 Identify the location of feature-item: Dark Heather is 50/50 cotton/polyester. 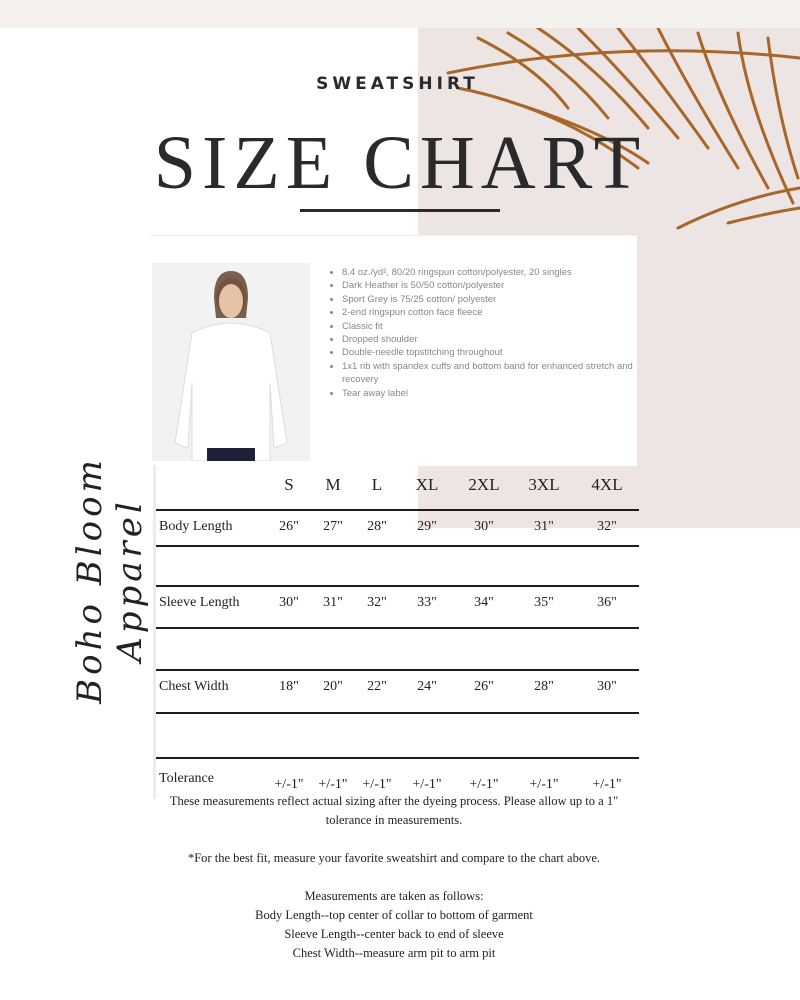
(492, 285).